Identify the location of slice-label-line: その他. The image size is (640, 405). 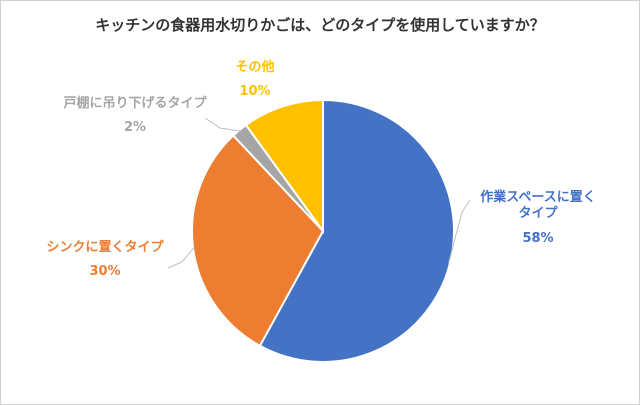
(255, 67).